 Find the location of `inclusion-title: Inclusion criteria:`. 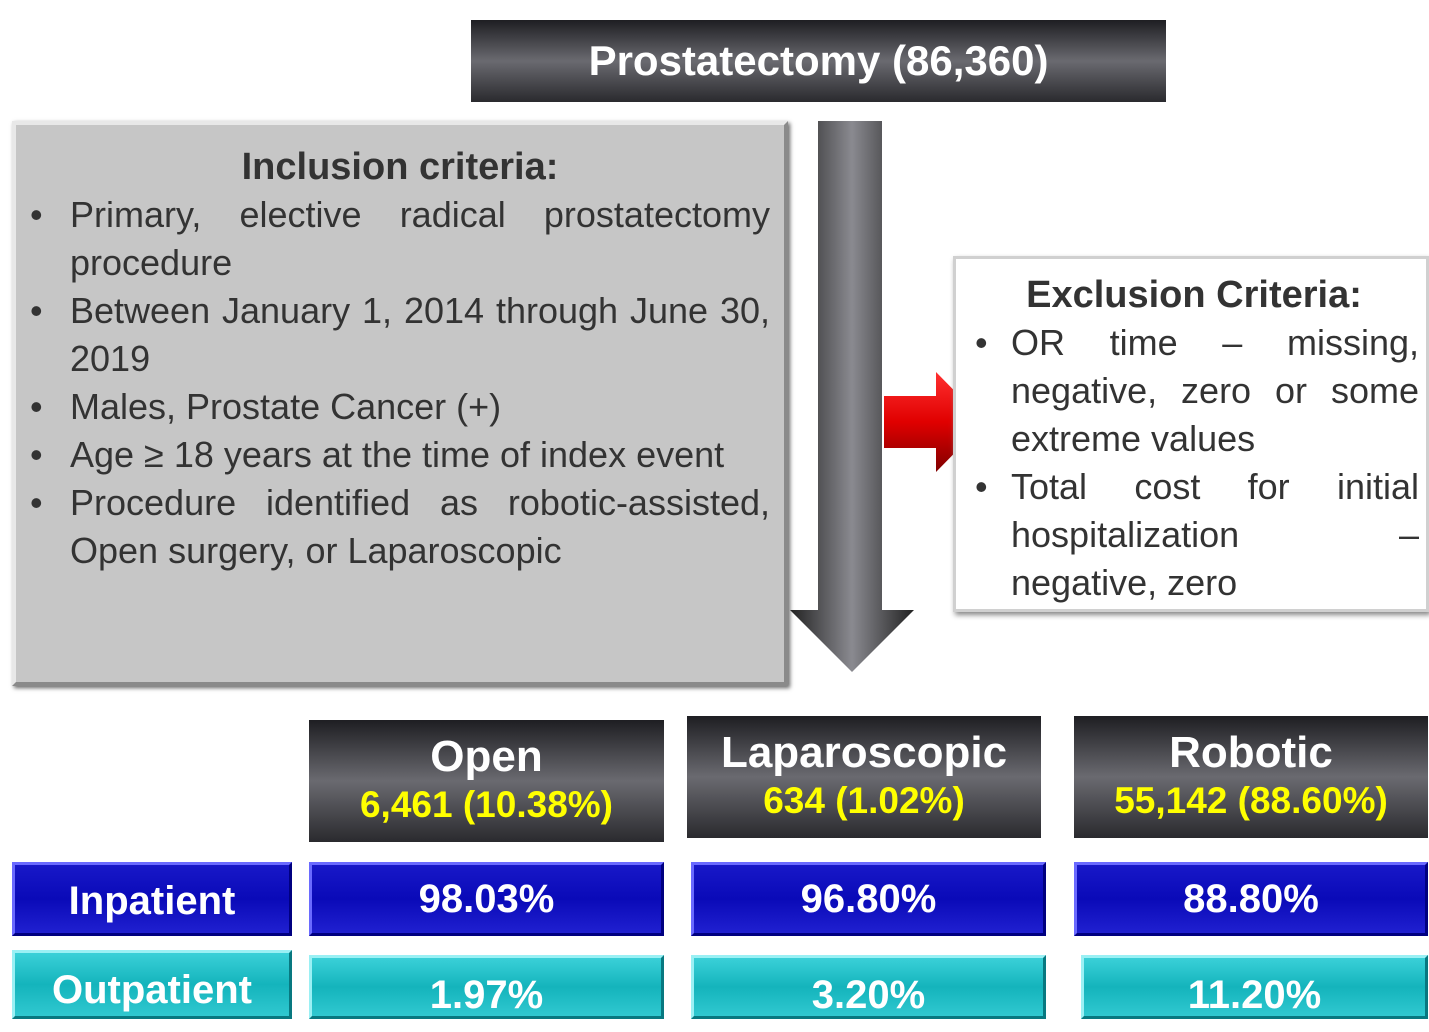

inclusion-title: Inclusion criteria: is located at coordinates (400, 167).